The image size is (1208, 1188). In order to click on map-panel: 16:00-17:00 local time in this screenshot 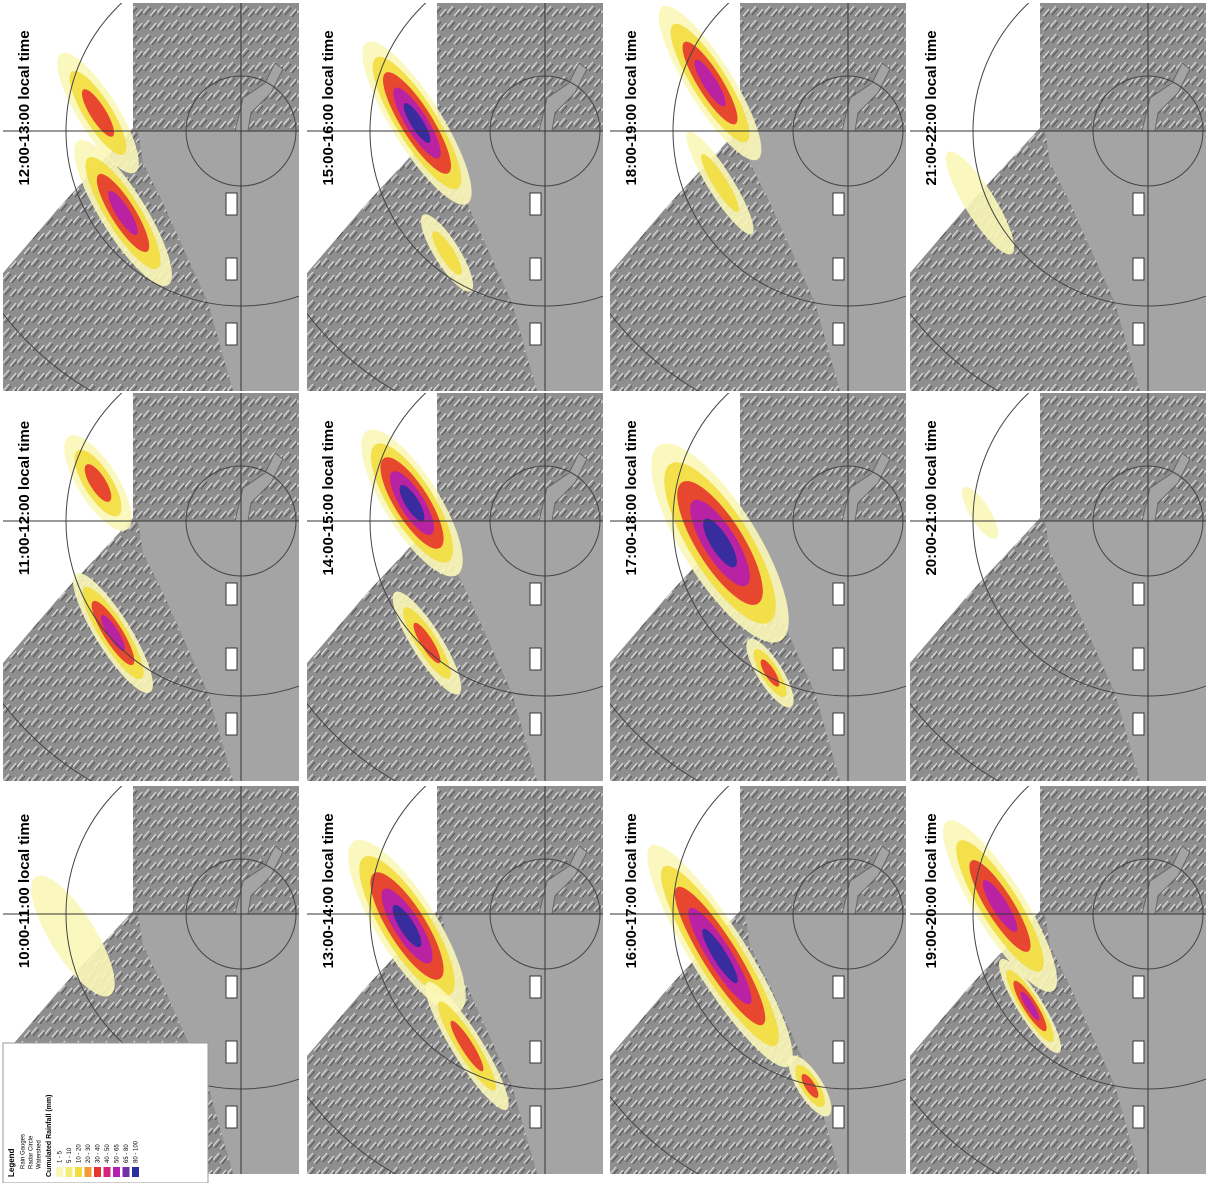, I will do `click(758, 980)`.